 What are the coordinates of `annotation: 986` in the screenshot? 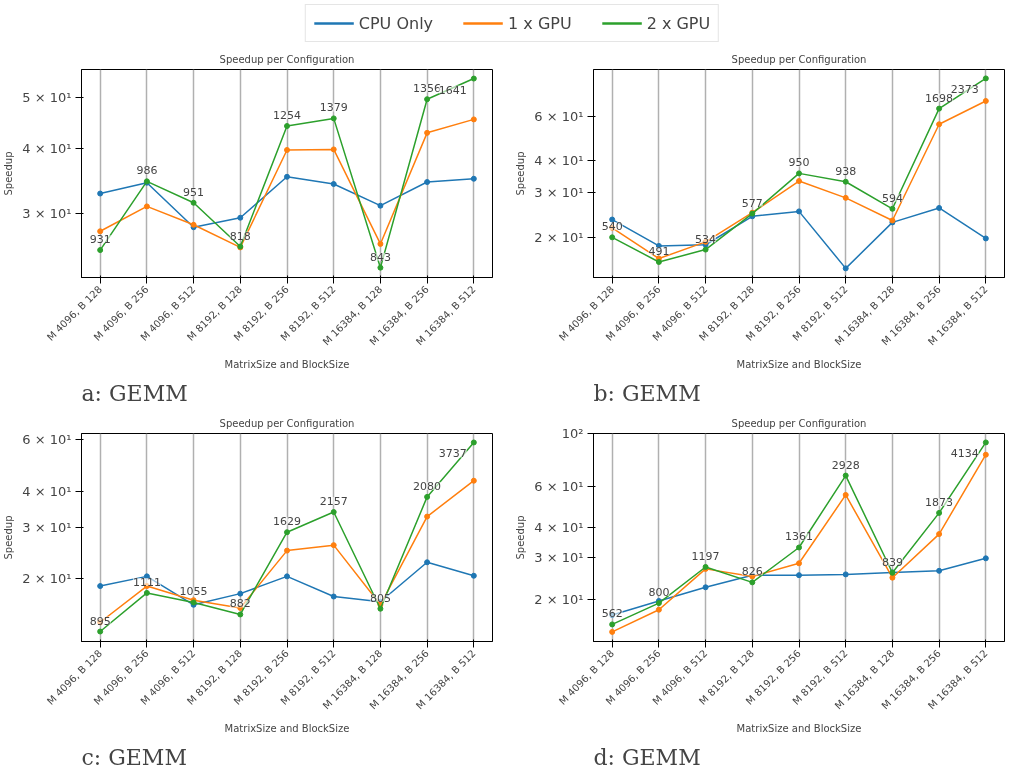 It's located at (147, 171).